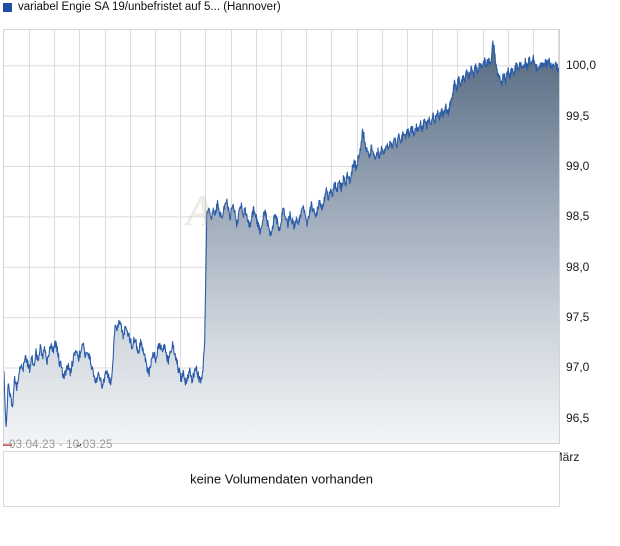  I want to click on volume-empty-message: keine Volumendaten vorhanden, so click(281, 479).